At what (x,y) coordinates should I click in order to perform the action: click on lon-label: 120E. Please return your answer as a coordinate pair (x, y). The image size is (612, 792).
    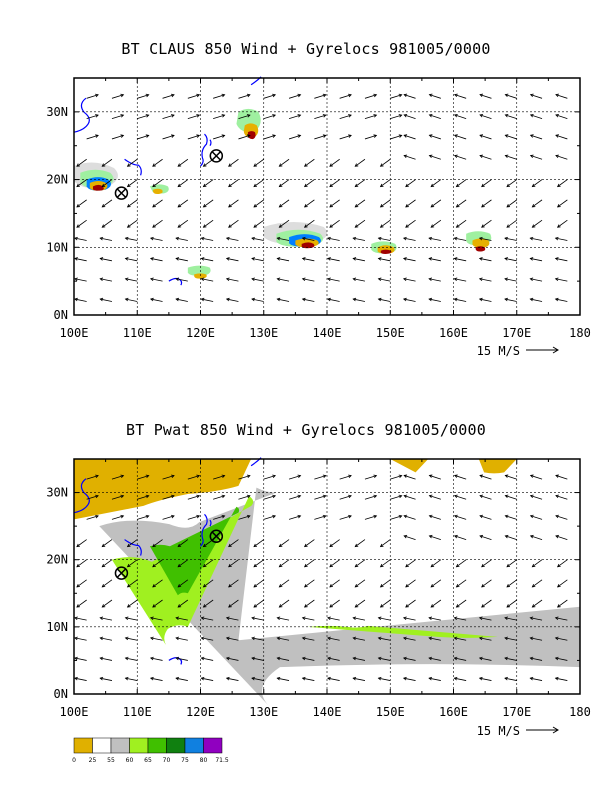
    Looking at the image, I should click on (200, 333).